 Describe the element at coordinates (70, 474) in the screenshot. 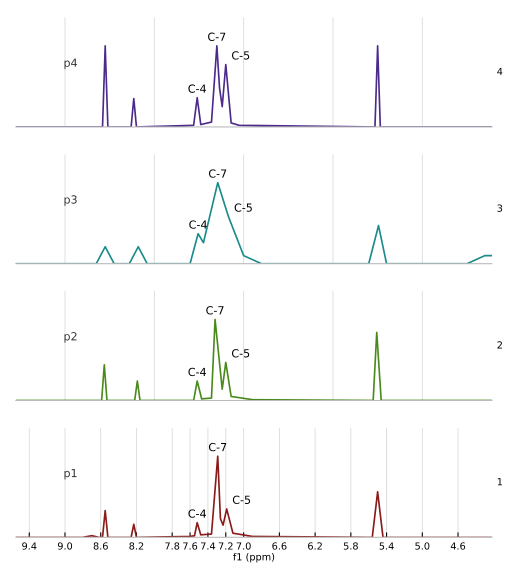

I see `text: p1` at that location.